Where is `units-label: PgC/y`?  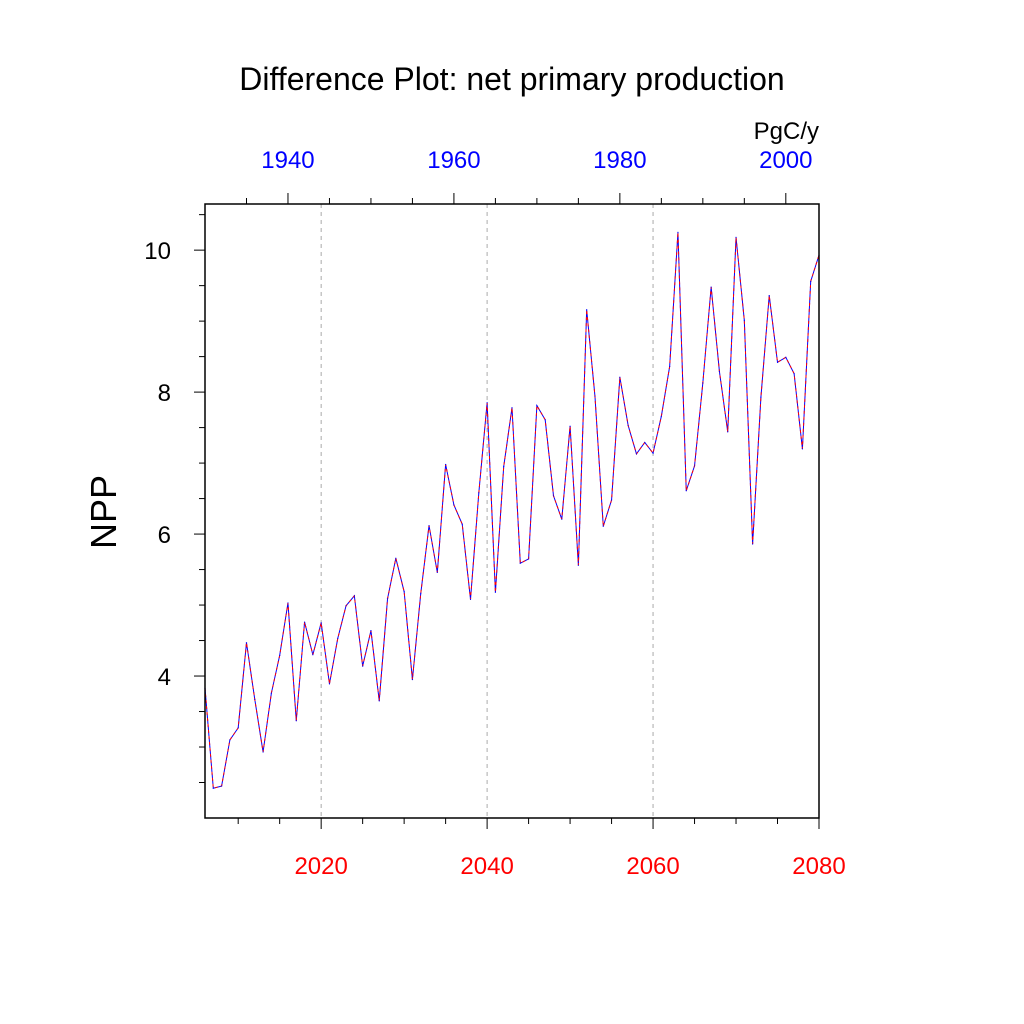 units-label: PgC/y is located at coordinates (786, 131).